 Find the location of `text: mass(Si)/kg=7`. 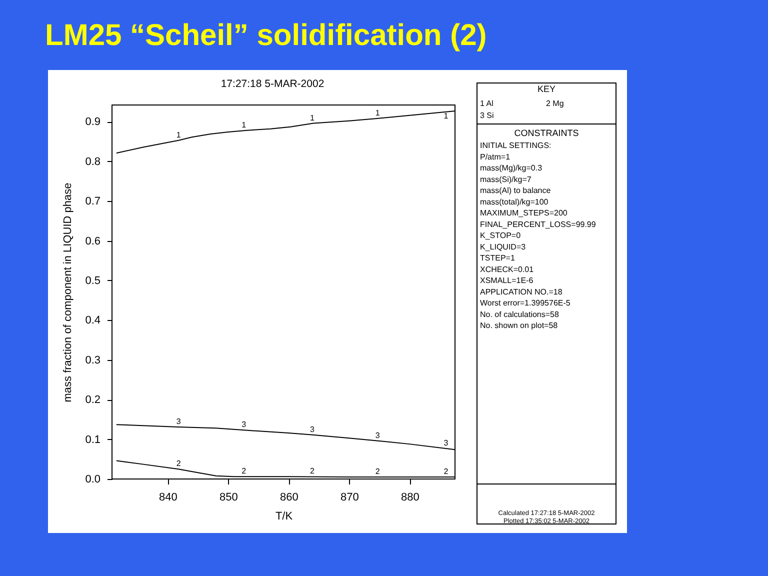

text: mass(Si)/kg=7 is located at coordinates (506, 179).